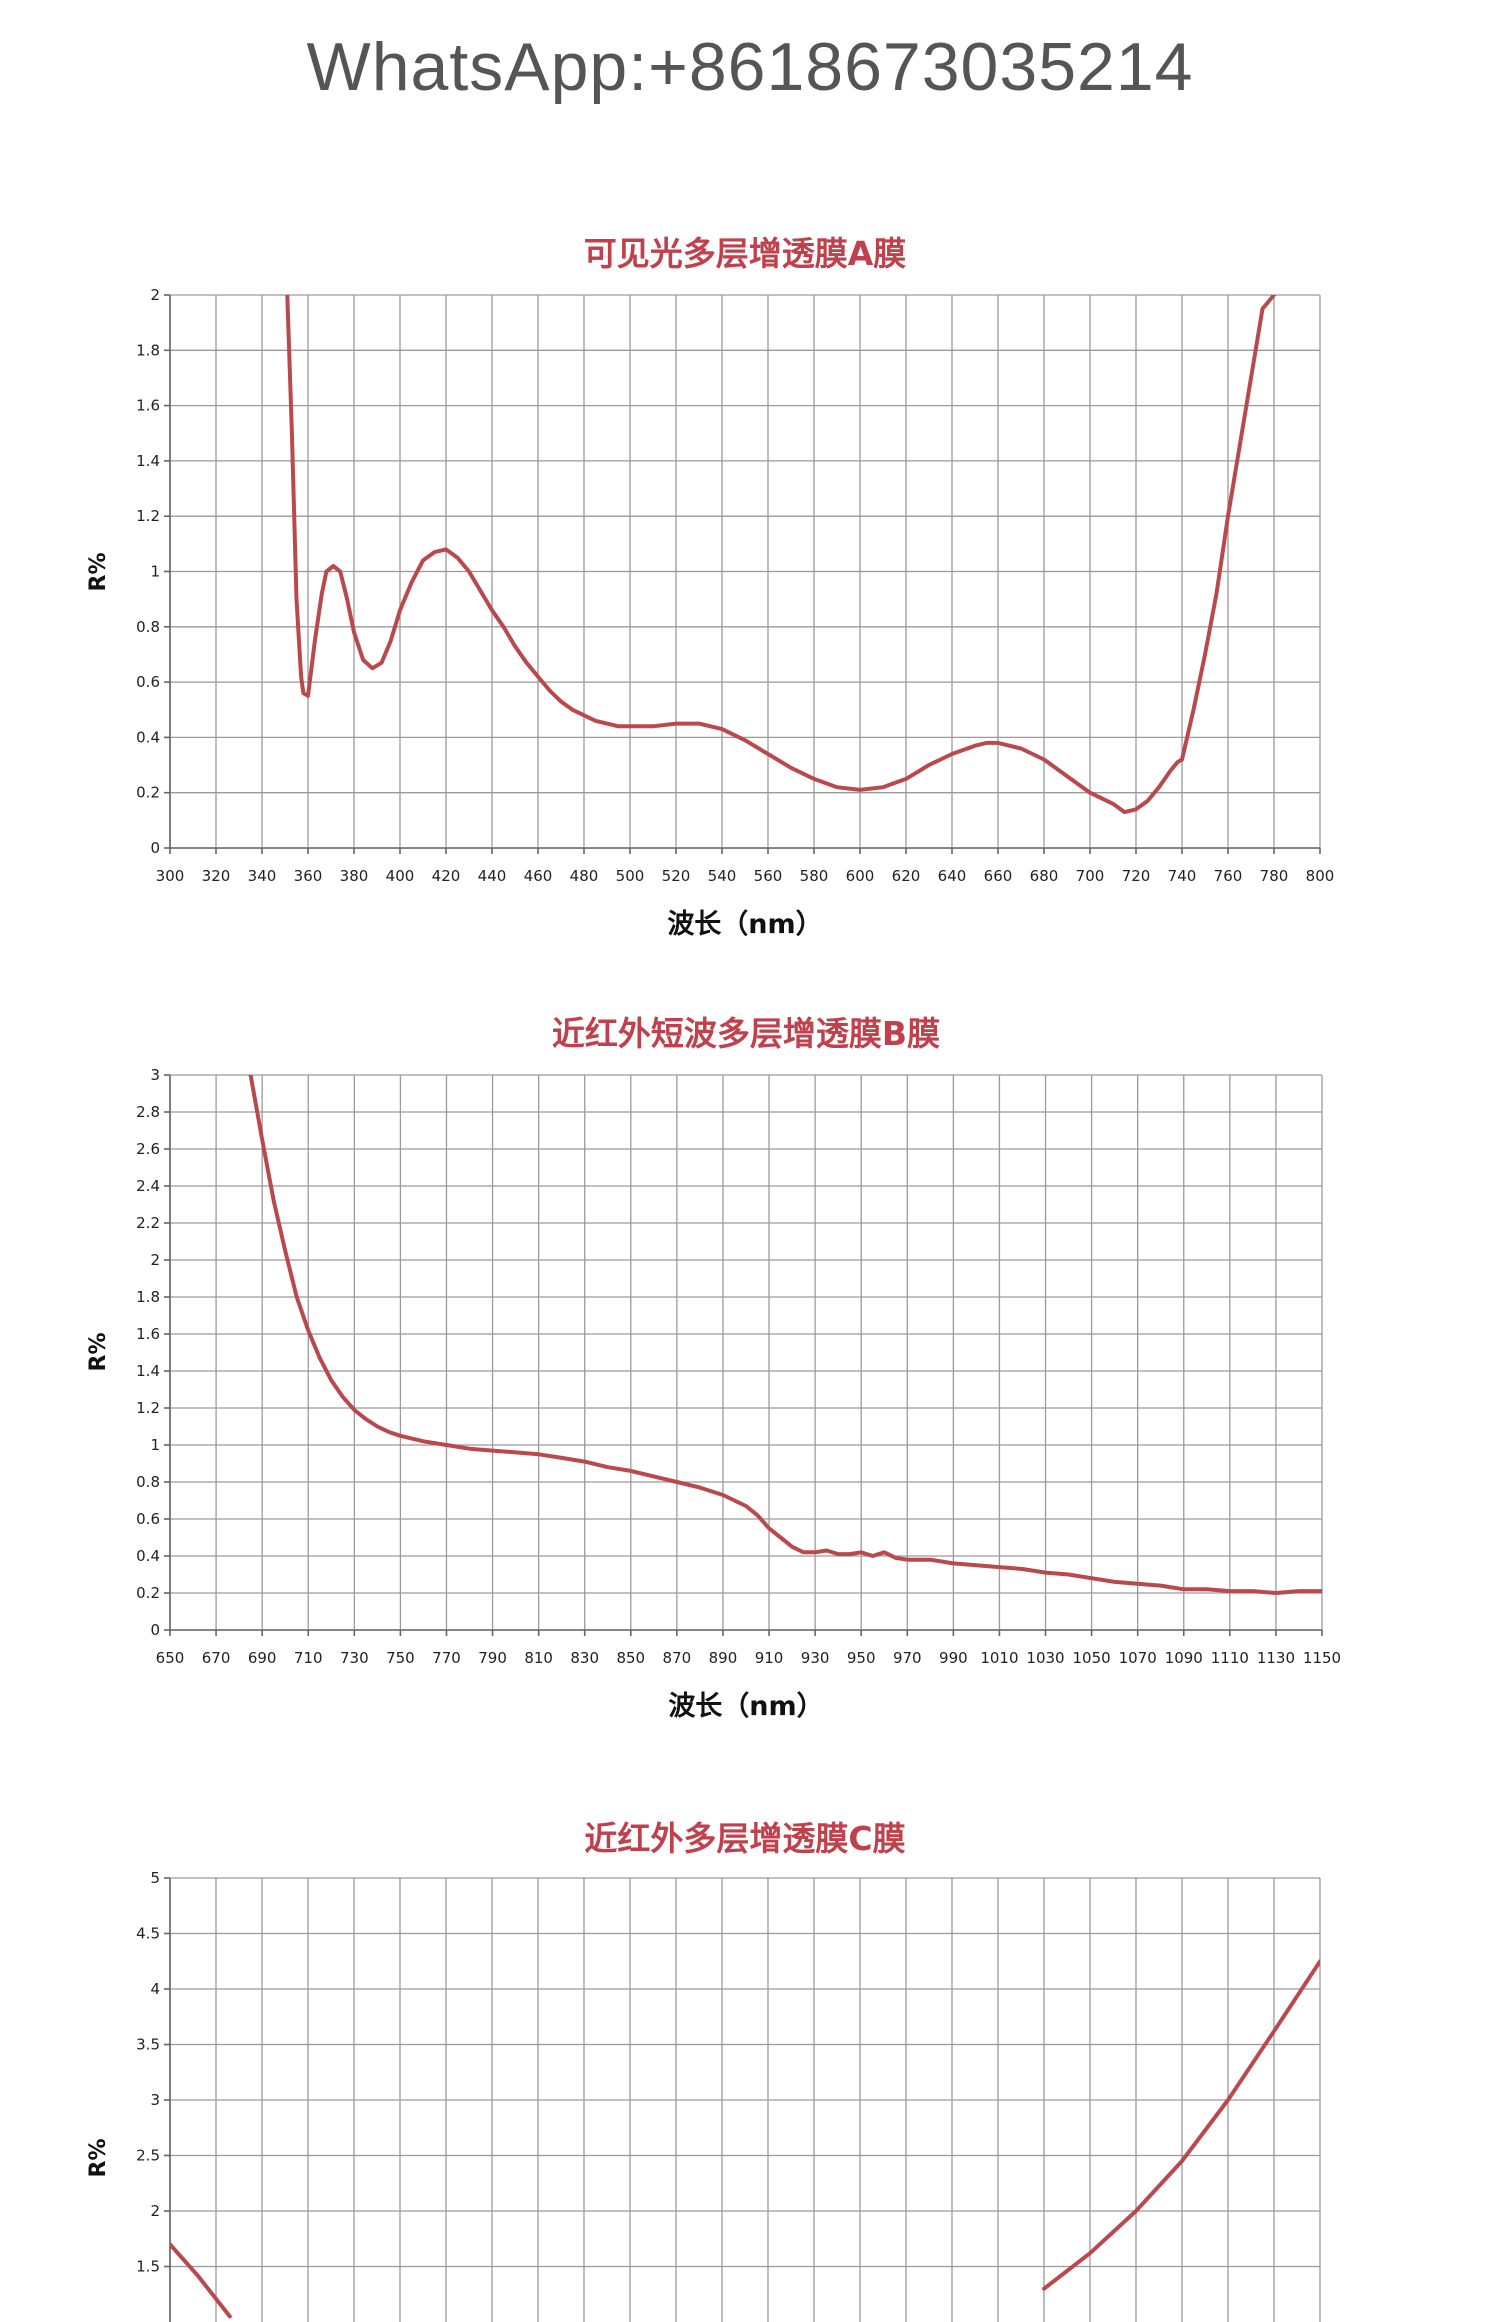 This screenshot has width=1500, height=2322. I want to click on x-tick-label: 770, so click(446, 1658).